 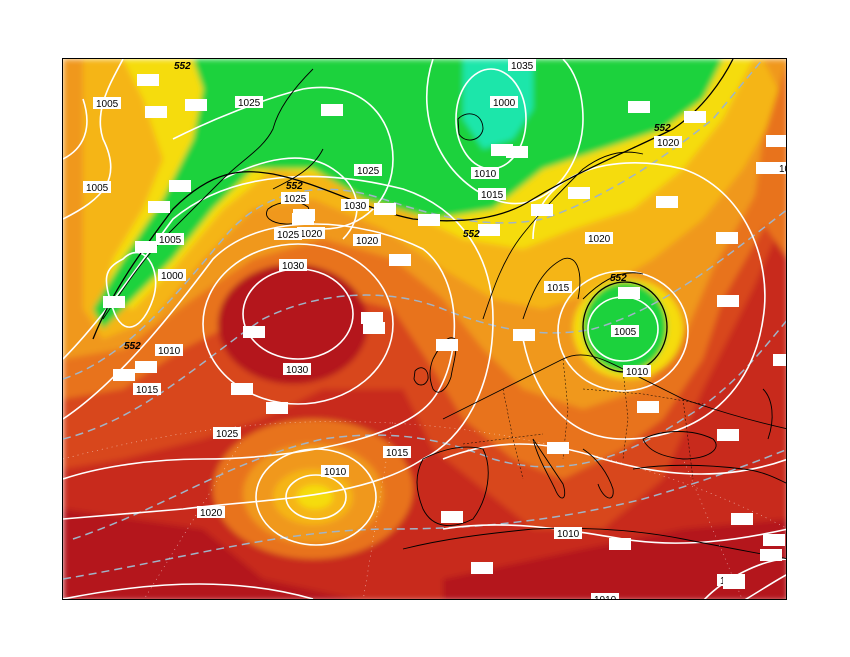 I want to click on svg-text: 1005, so click(x=97, y=188).